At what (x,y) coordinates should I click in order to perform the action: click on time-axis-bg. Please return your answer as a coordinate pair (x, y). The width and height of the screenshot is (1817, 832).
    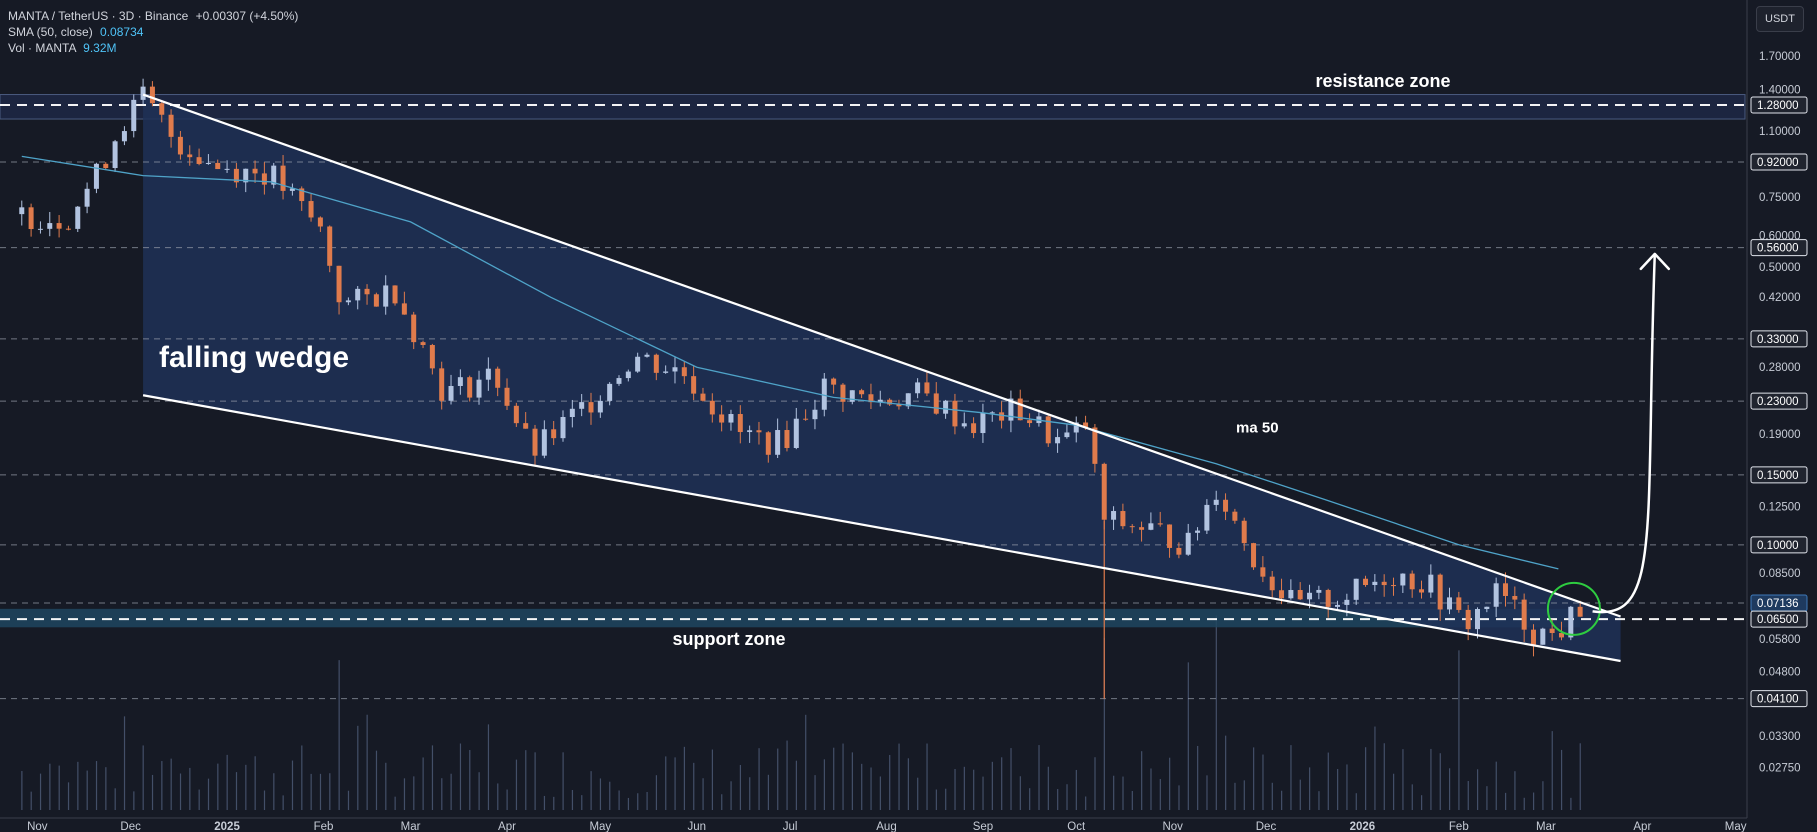
    Looking at the image, I should click on (908, 825).